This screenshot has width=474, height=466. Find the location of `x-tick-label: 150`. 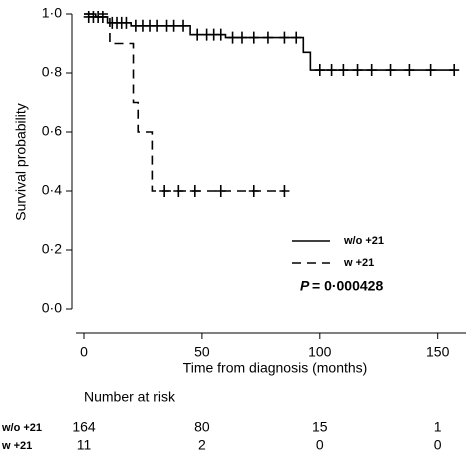

x-tick-label: 150 is located at coordinates (438, 352).